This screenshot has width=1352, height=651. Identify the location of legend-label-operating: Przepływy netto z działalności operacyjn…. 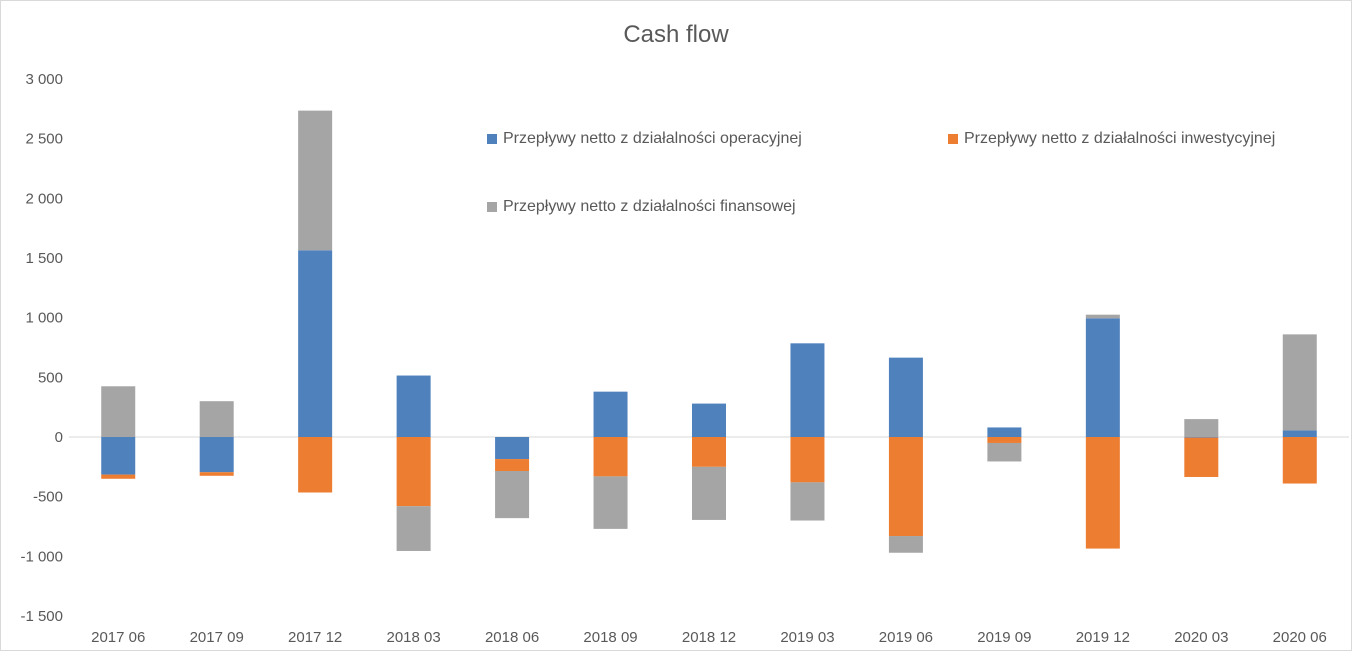
(652, 138).